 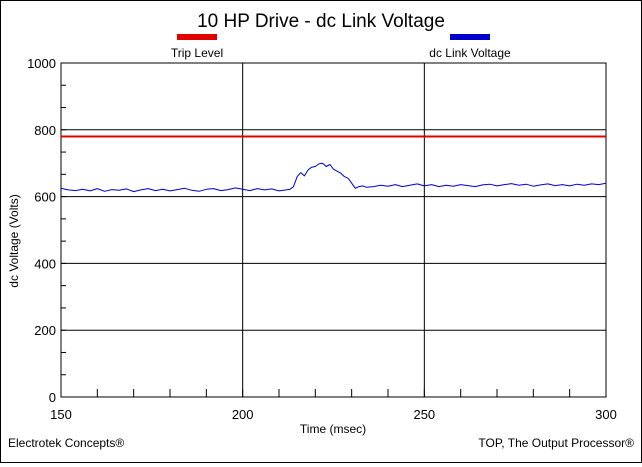 What do you see at coordinates (333, 177) in the screenshot?
I see `series-dc-link-voltage` at bounding box center [333, 177].